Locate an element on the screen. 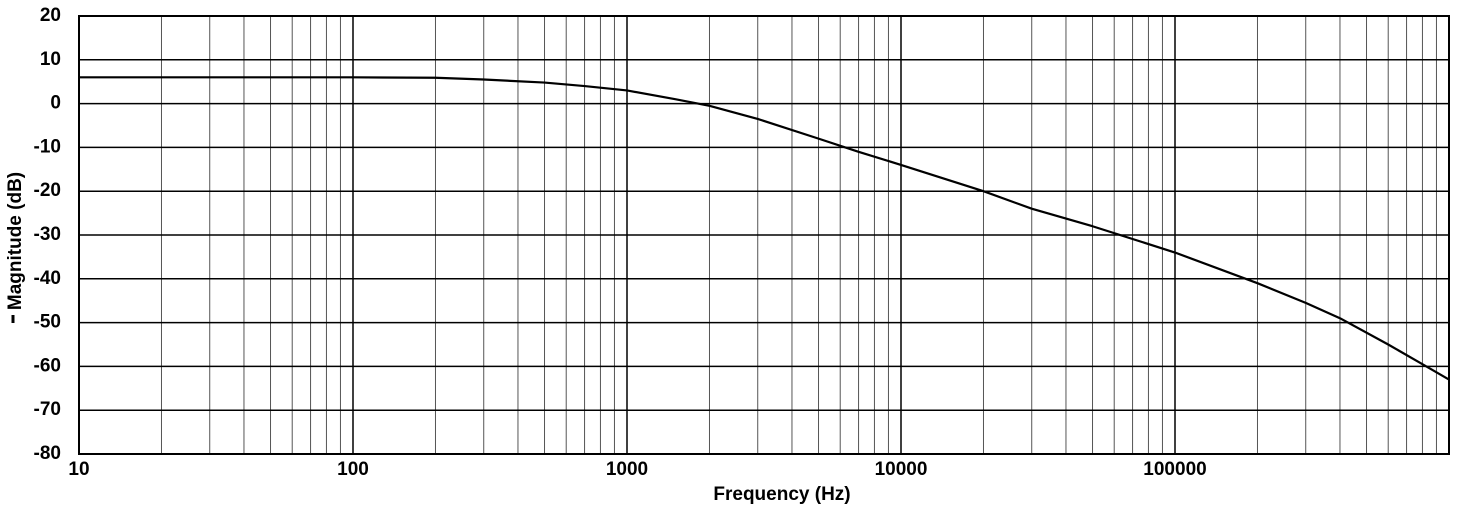 The height and width of the screenshot is (515, 1457). y-tick-label: -30 is located at coordinates (47, 234).